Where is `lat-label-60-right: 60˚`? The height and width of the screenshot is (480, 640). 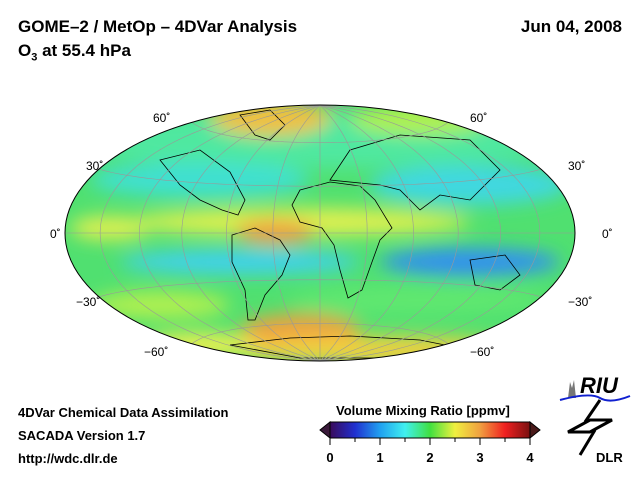
lat-label-60-right: 60˚ is located at coordinates (479, 118).